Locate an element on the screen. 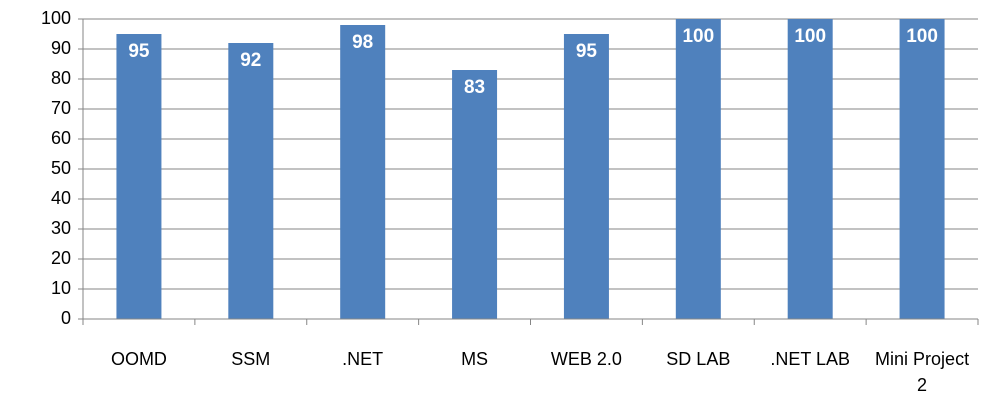  y-tick-label: 50 is located at coordinates (61, 168).